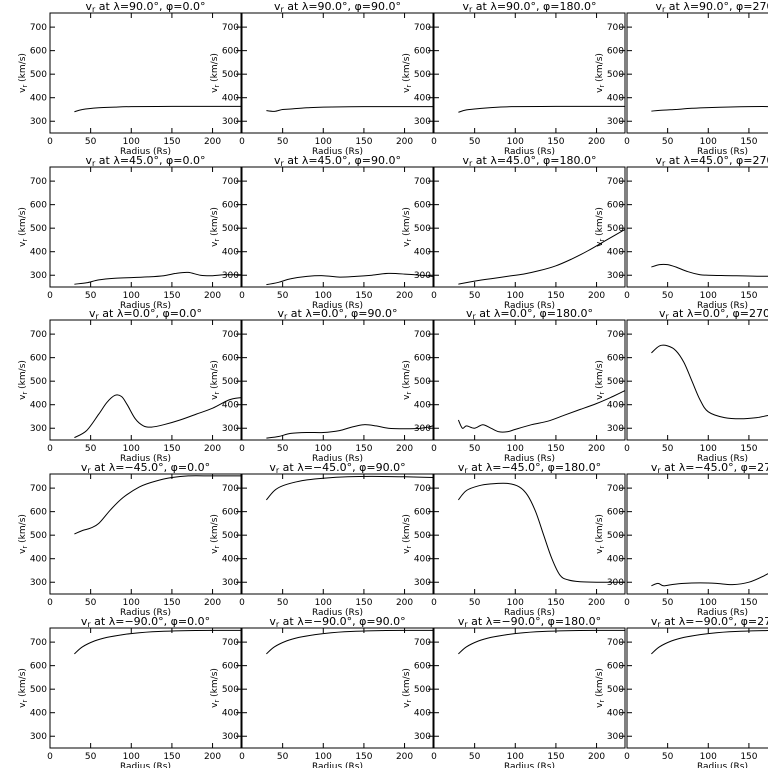  Describe the element at coordinates (713, 314) in the screenshot. I see `subplot-title: vr at λ=0.0°, φ=270.0°` at that location.